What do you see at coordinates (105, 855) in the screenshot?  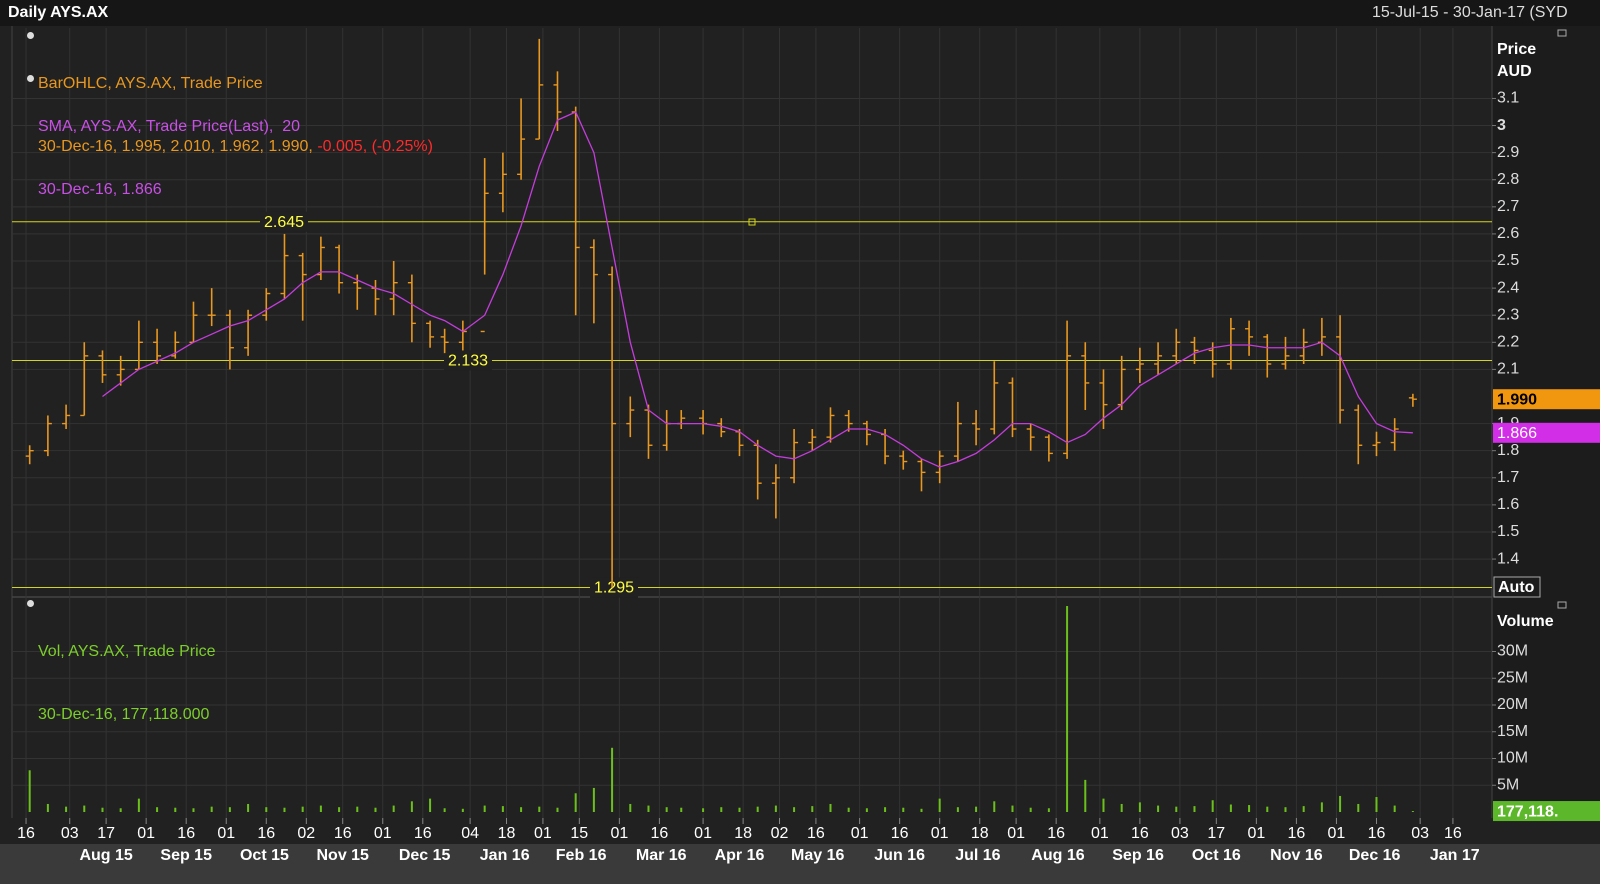 I see `month-label: Aug 15` at bounding box center [105, 855].